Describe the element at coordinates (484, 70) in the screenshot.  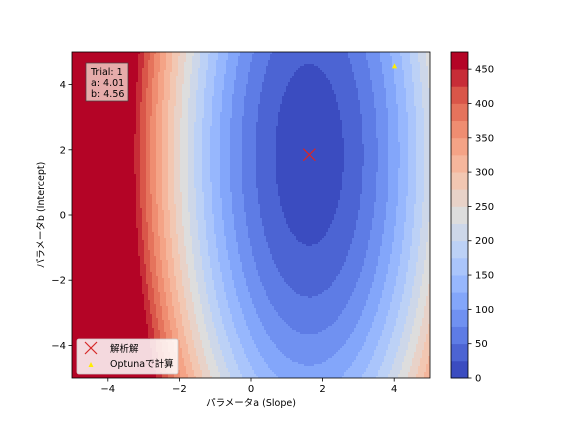
I see `colorbar-tick-label: 450` at that location.